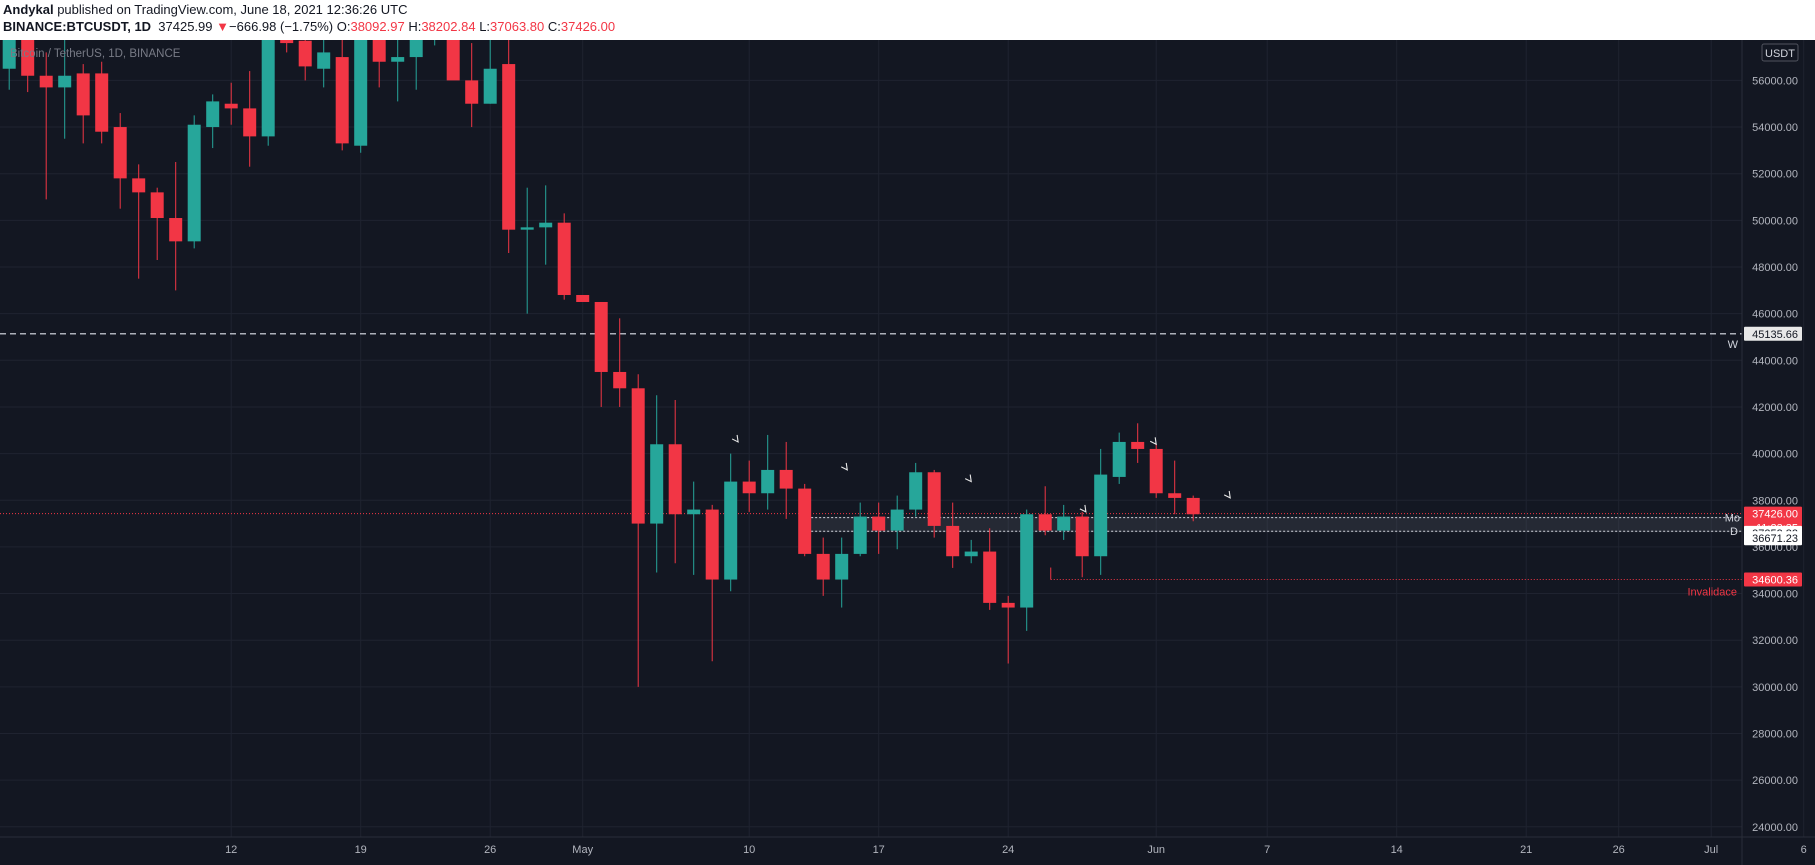  What do you see at coordinates (28, 9) in the screenshot?
I see `author-name: Andykal` at bounding box center [28, 9].